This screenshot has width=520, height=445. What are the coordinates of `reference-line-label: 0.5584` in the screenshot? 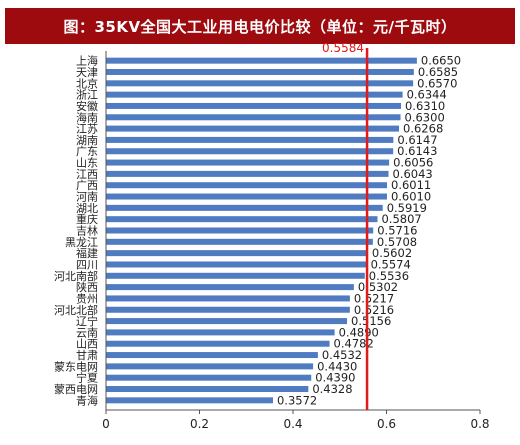 It's located at (343, 48).